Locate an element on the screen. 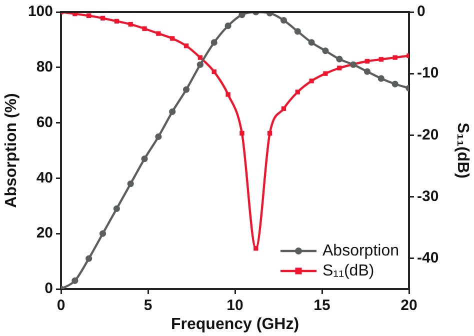  y-tick-label: 20 is located at coordinates (44, 233).